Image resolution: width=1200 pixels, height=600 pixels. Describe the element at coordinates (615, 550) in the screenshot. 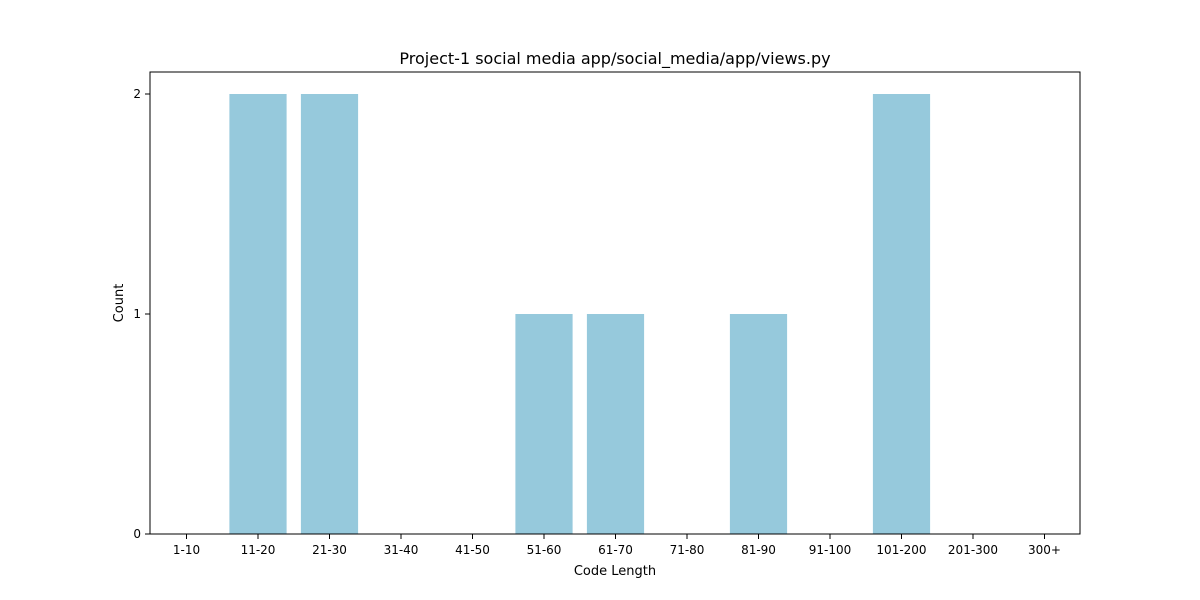

I see `x-tick-label: 61-70` at that location.